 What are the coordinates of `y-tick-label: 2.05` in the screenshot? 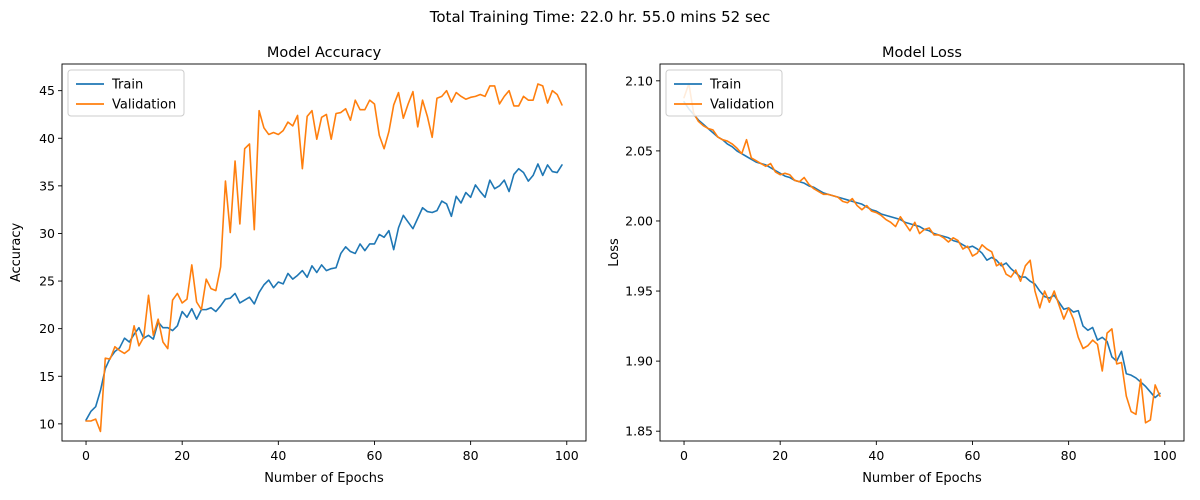 It's located at (639, 150).